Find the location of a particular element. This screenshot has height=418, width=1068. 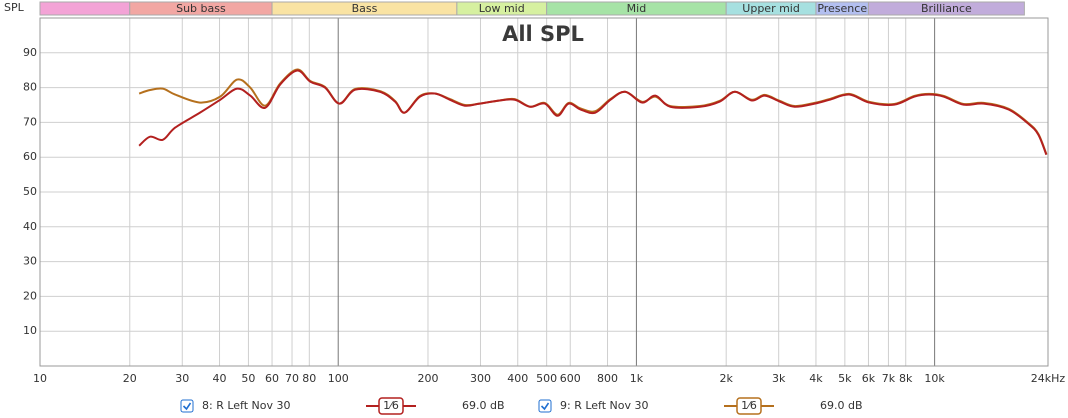

x-tick-label: 60 is located at coordinates (272, 378).